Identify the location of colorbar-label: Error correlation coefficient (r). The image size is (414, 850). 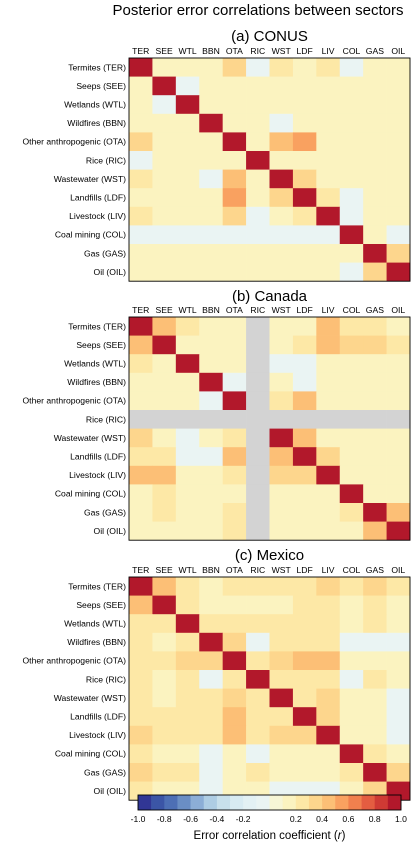
(270, 836).